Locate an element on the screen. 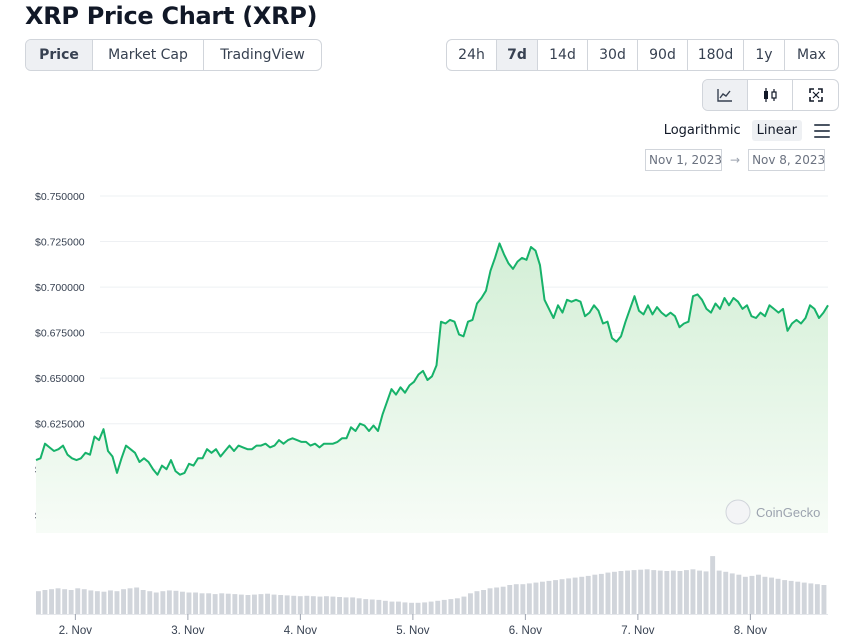 This screenshot has width=855, height=638. tab-price: Price is located at coordinates (59, 55).